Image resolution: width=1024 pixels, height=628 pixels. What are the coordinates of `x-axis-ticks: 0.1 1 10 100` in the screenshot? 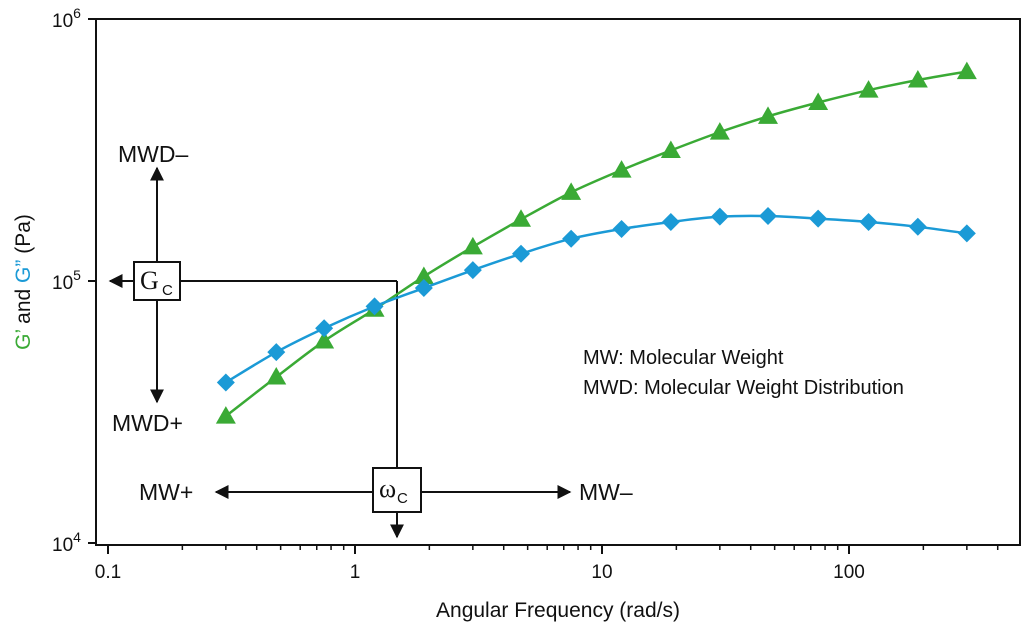 It's located at (547, 564).